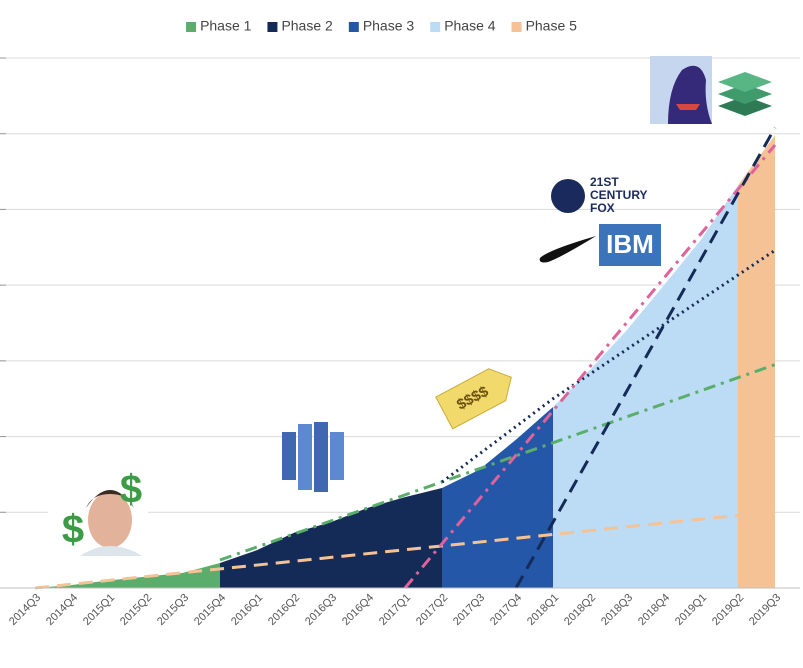 This screenshot has width=803, height=668. What do you see at coordinates (690, 94) in the screenshot?
I see `portrait` at bounding box center [690, 94].